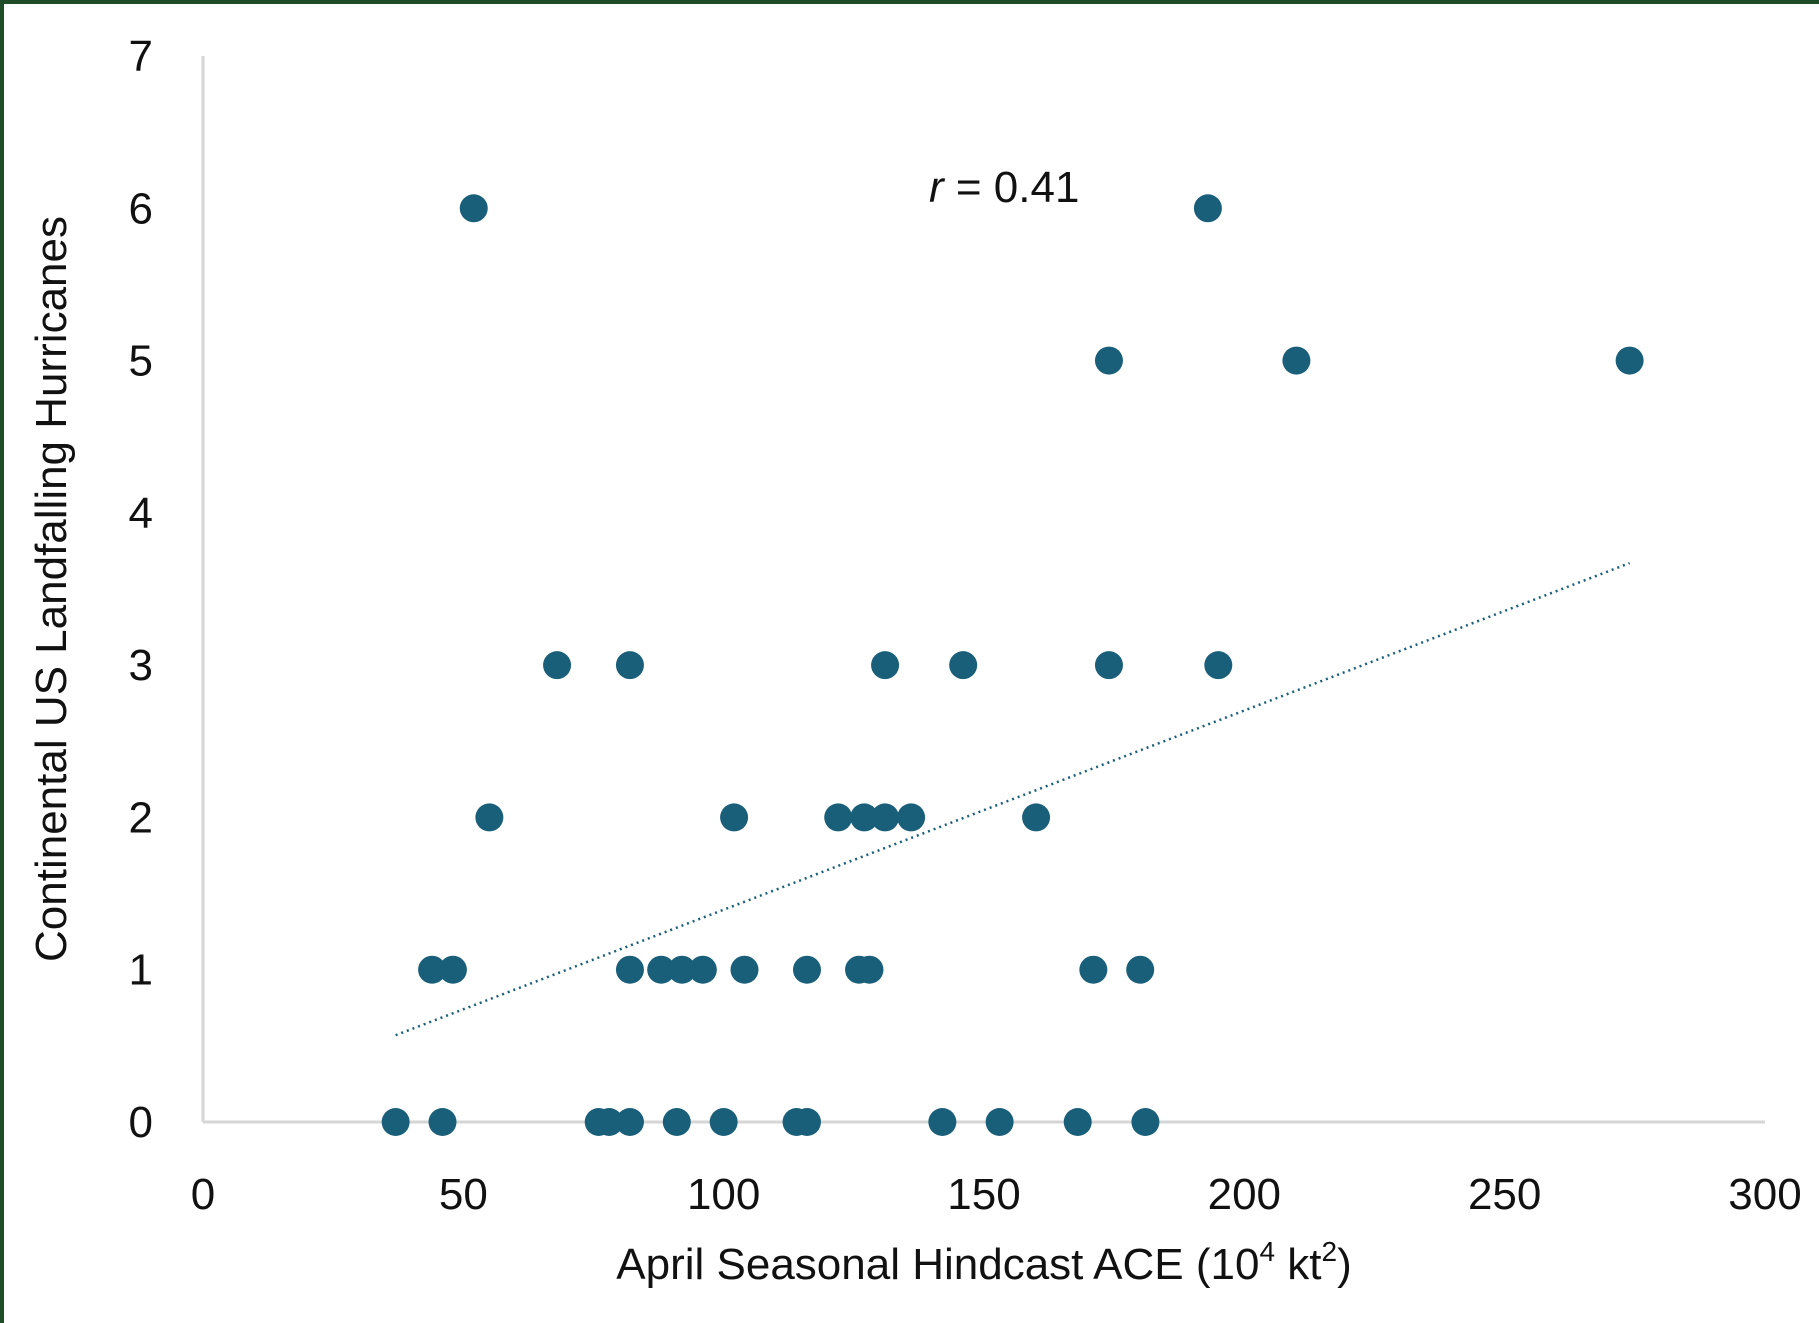 Image resolution: width=1819 pixels, height=1323 pixels. What do you see at coordinates (51, 589) in the screenshot?
I see `y-axis-title: Continental US Landfalling Hurricanes` at bounding box center [51, 589].